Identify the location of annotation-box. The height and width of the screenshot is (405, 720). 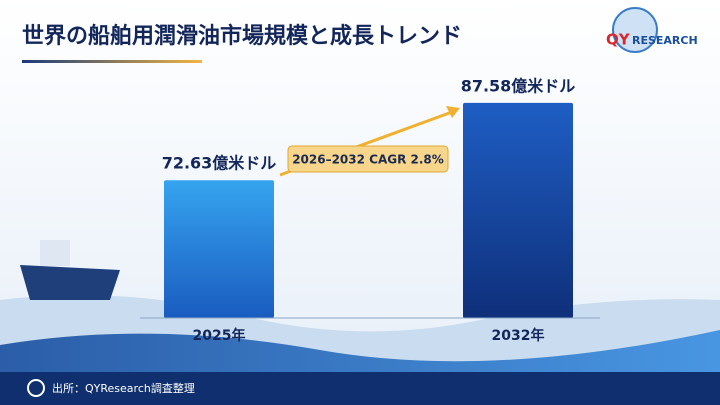
(368, 159).